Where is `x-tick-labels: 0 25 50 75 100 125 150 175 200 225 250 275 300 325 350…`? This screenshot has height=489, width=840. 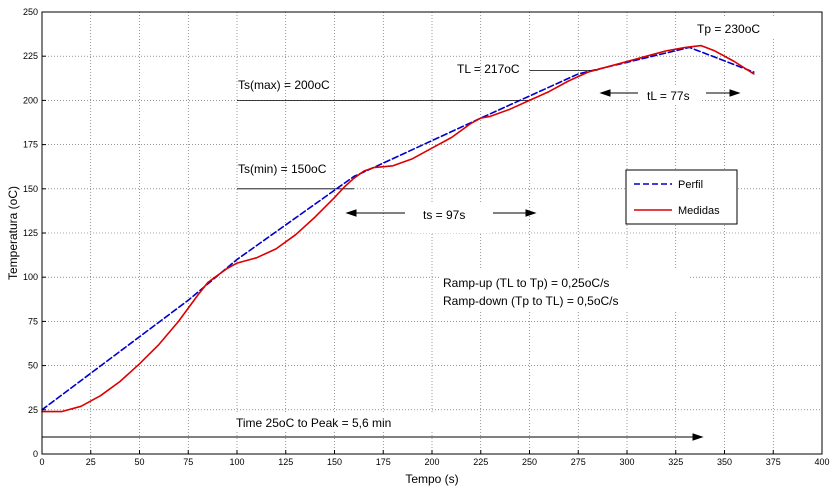
x-tick-labels: 0 25 50 75 100 125 150 175 200 225 250 275 300 325 350… is located at coordinates (434, 458).